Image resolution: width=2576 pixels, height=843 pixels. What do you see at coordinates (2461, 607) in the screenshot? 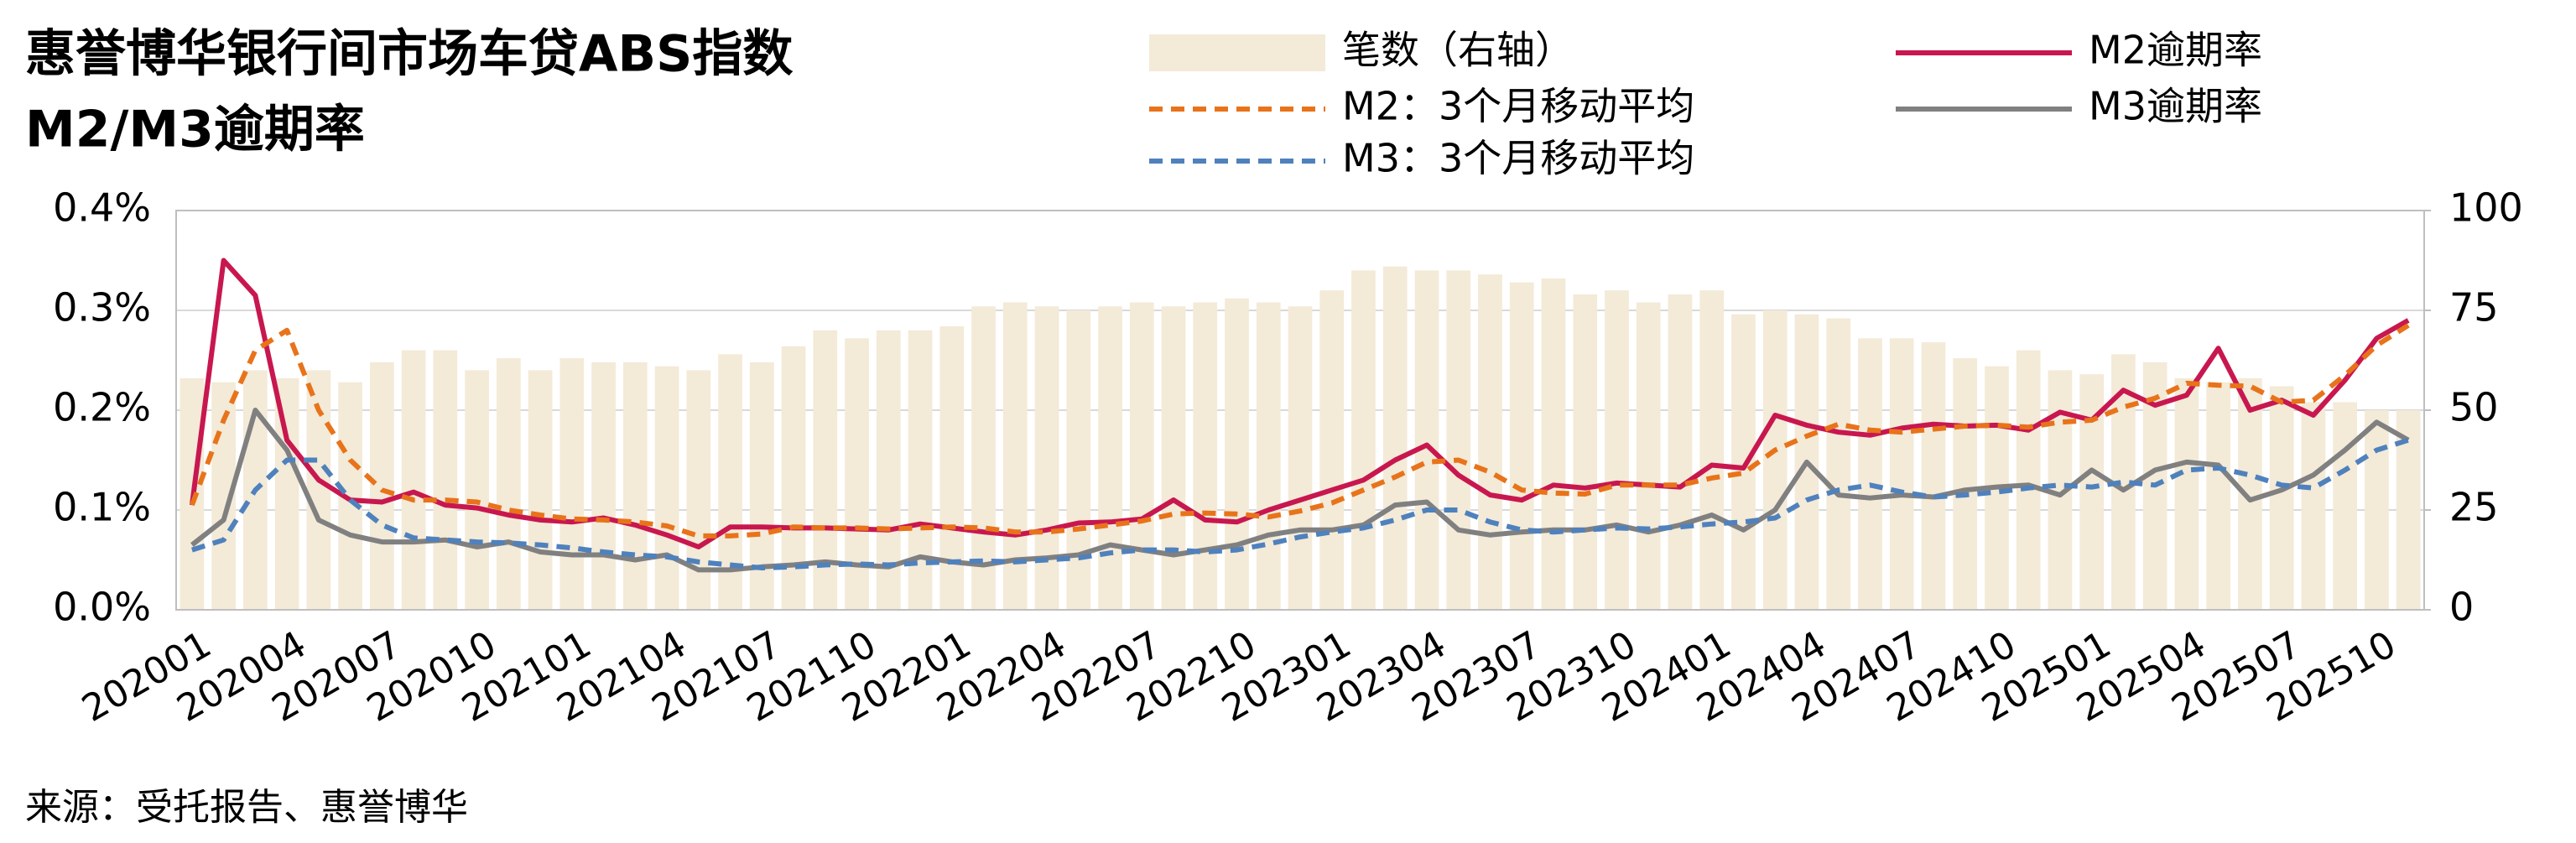
I see `y2-tick-label: 0` at bounding box center [2461, 607].